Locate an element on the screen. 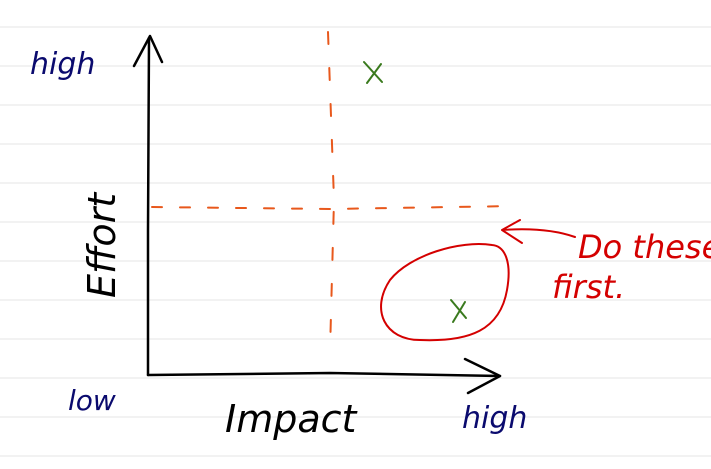 The width and height of the screenshot is (711, 469). horizontal-divider is located at coordinates (333, 208).